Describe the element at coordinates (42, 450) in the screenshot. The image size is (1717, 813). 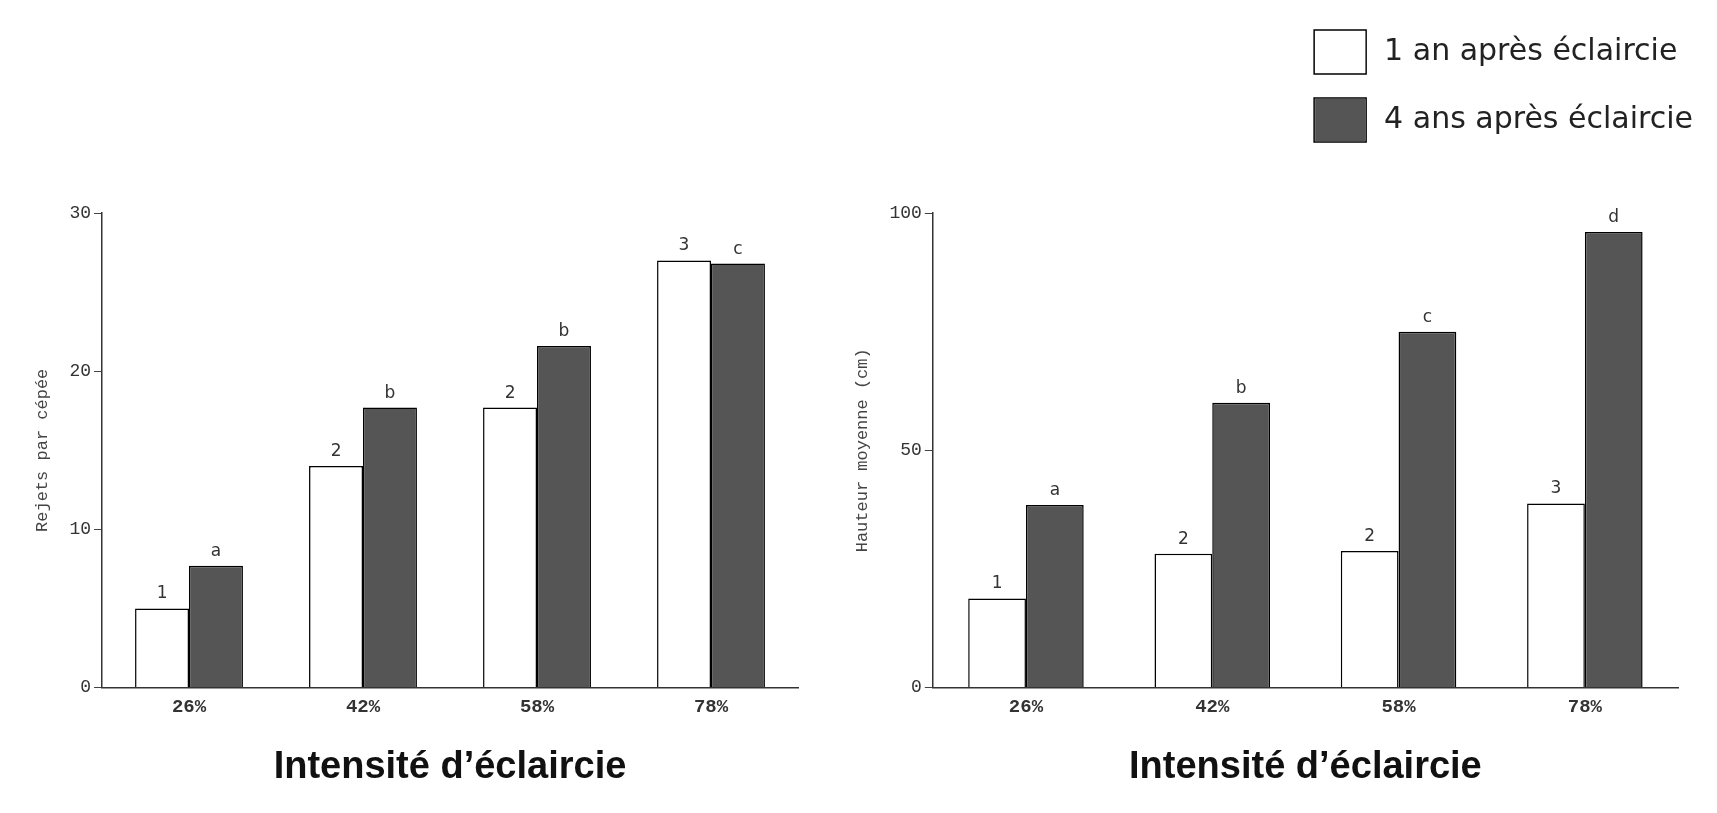
I see `y-axis-title: Rejets par cépée` at that location.